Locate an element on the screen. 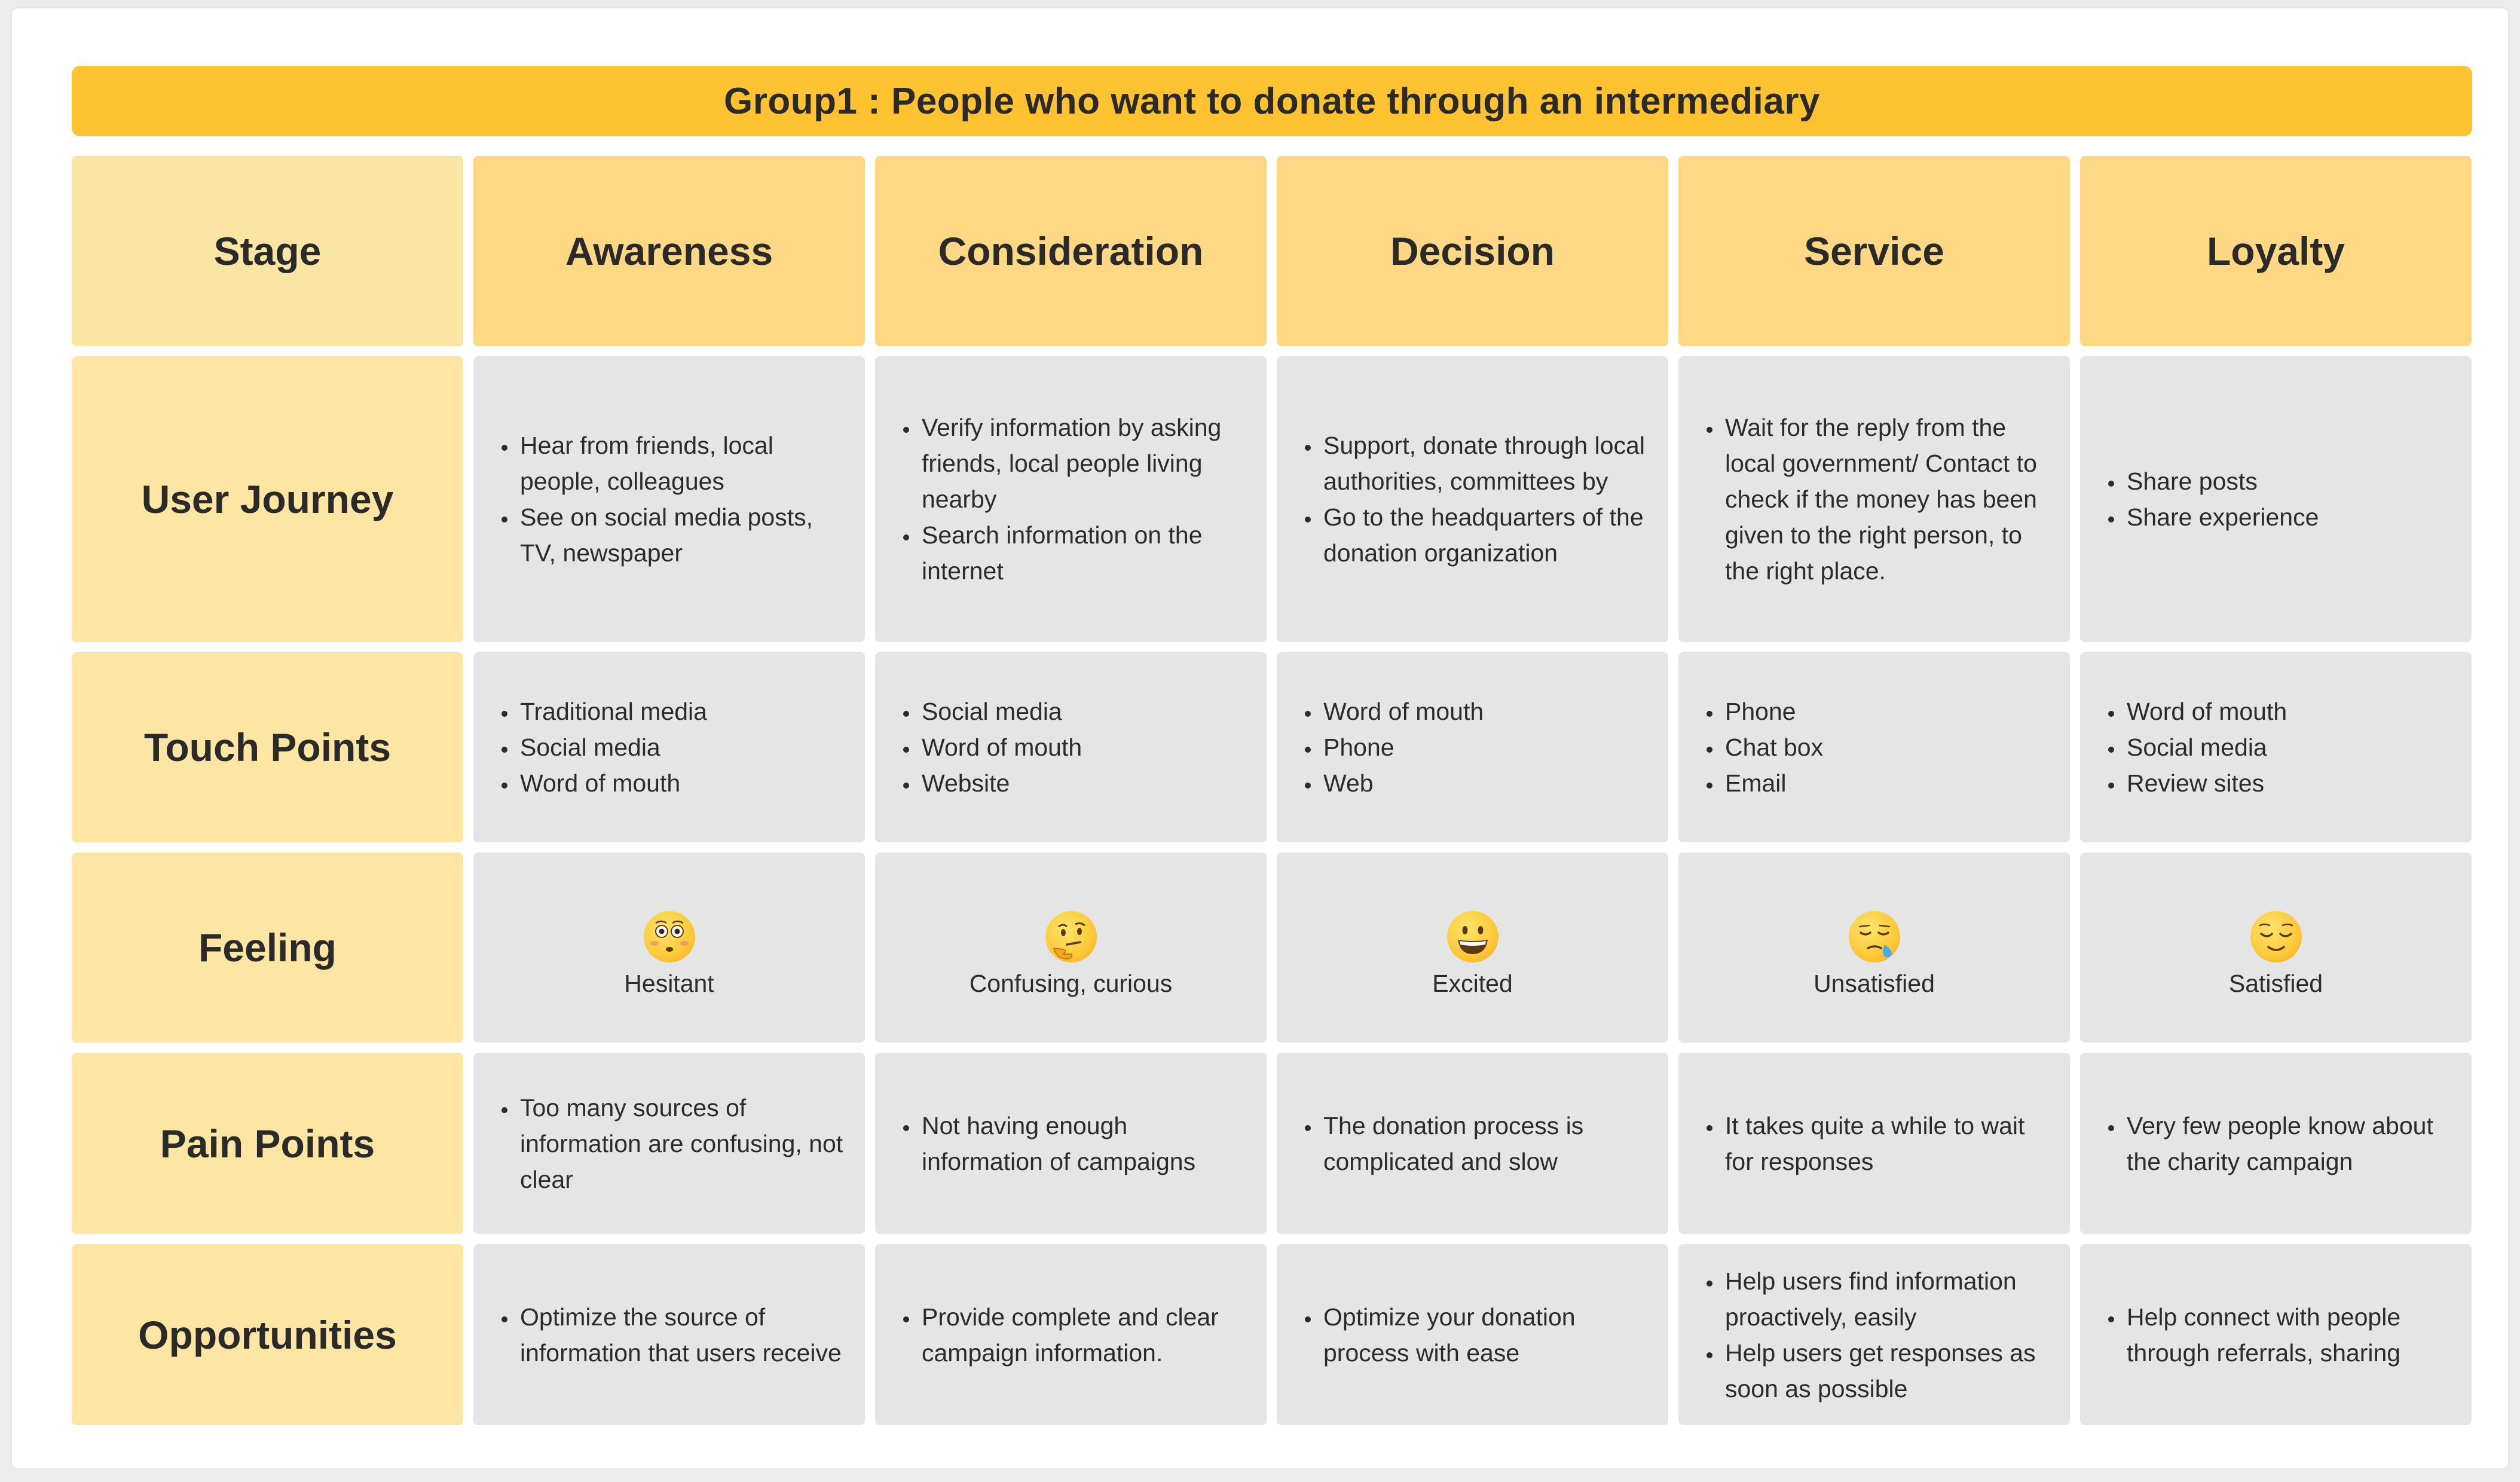 The width and height of the screenshot is (2520, 1482). row-label-feeling: Feeling is located at coordinates (267, 947).